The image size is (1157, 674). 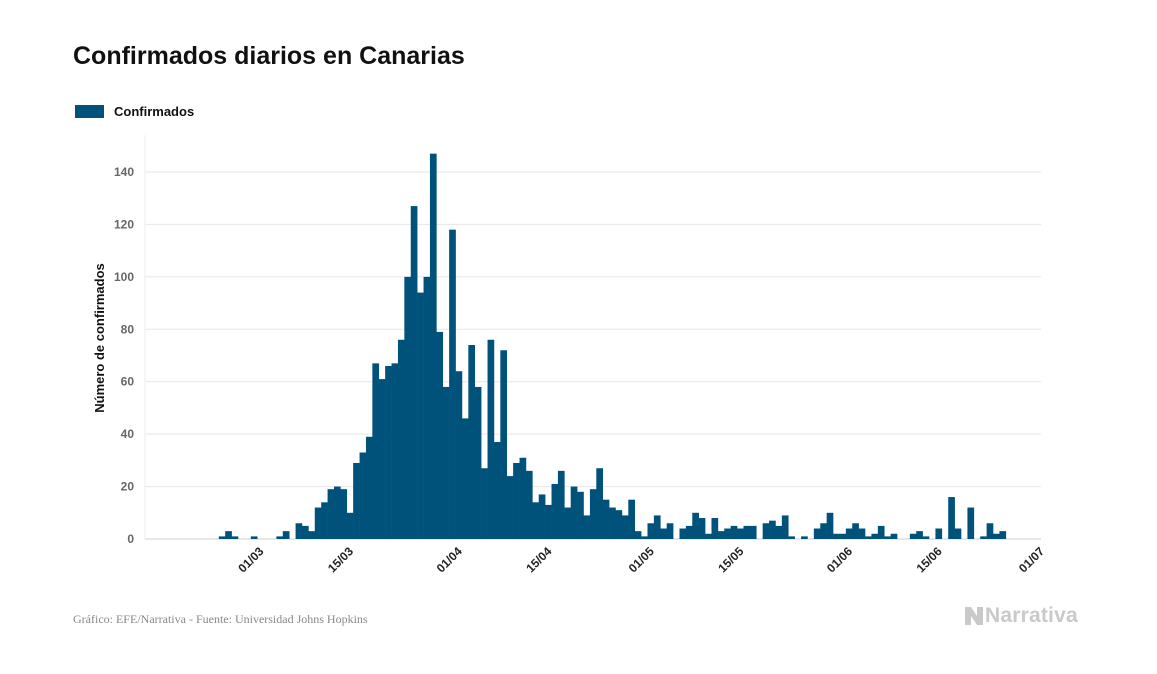 I want to click on chart-title: Confirmados diarios en Canarias, so click(x=269, y=56).